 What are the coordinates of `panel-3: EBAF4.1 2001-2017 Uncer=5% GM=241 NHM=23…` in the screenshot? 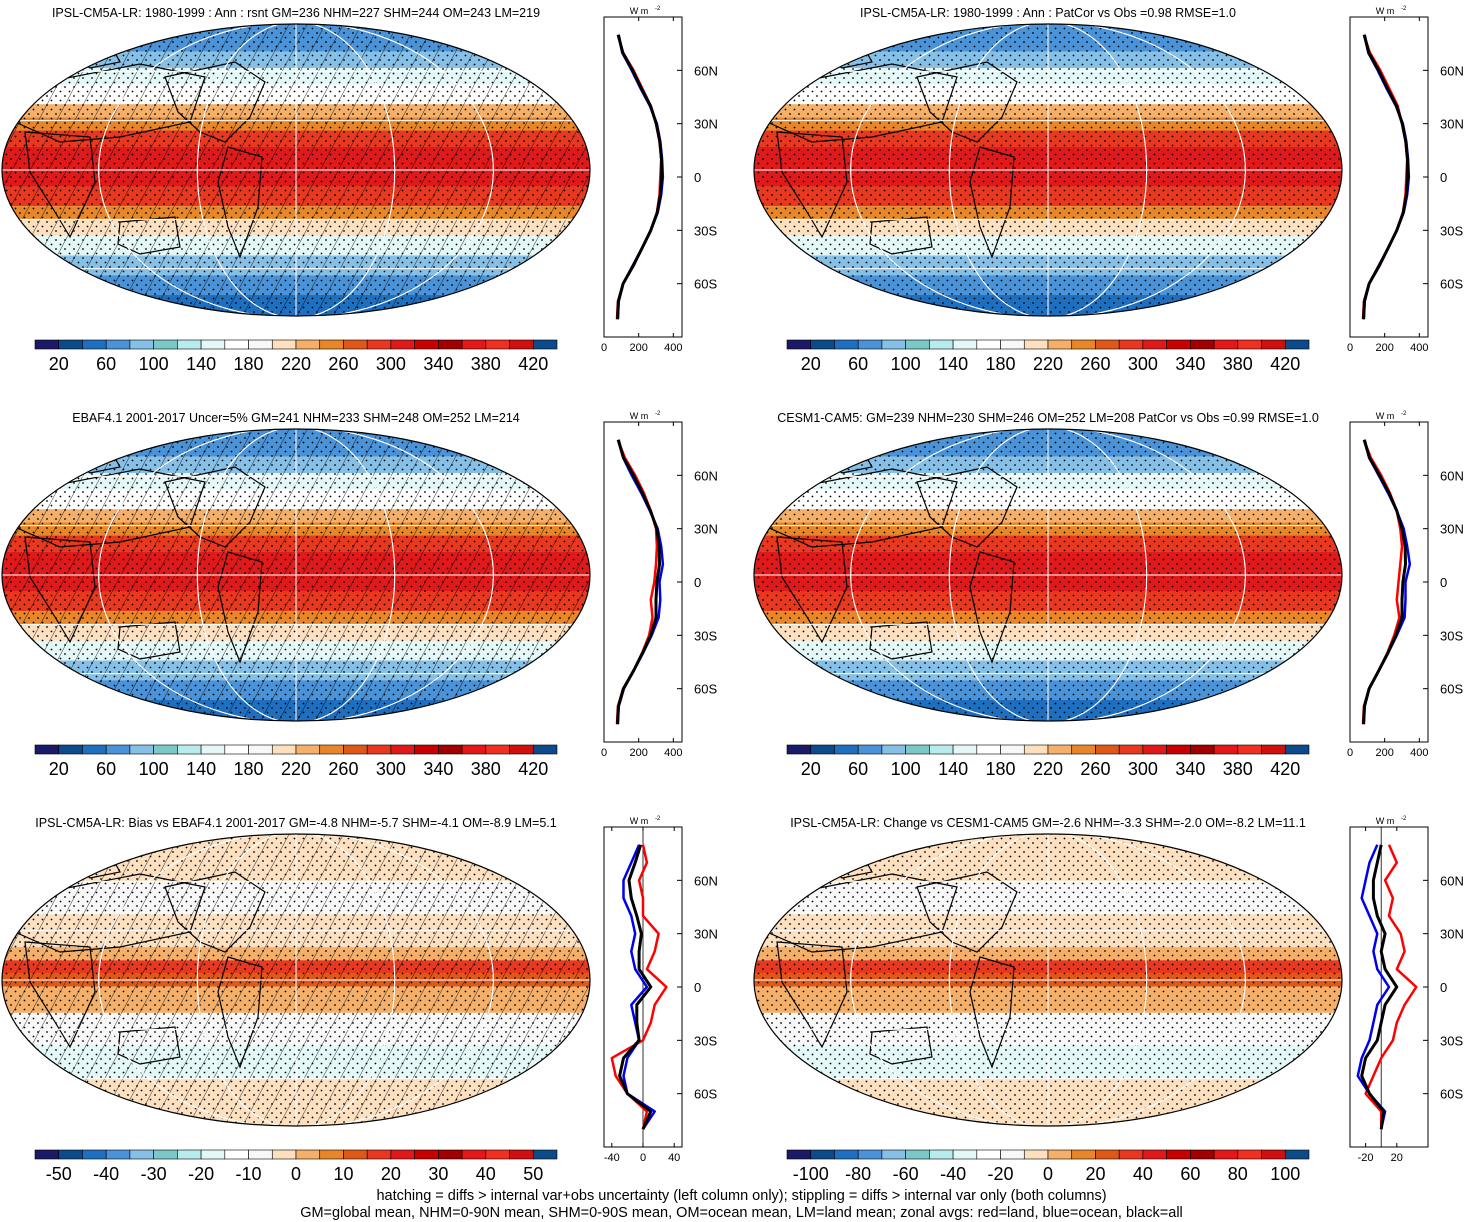 It's located at (359, 595).